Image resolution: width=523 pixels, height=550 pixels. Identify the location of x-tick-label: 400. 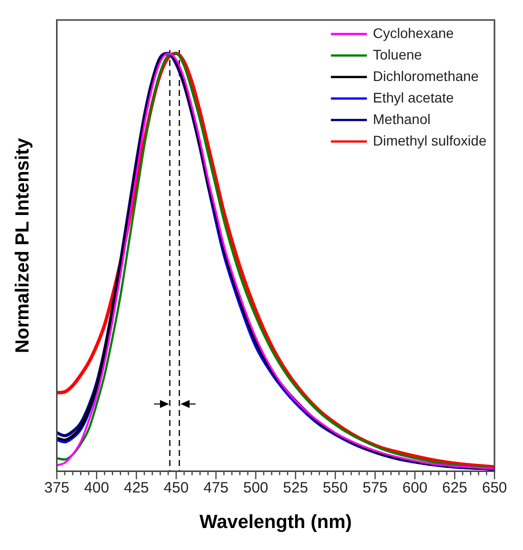
(97, 487).